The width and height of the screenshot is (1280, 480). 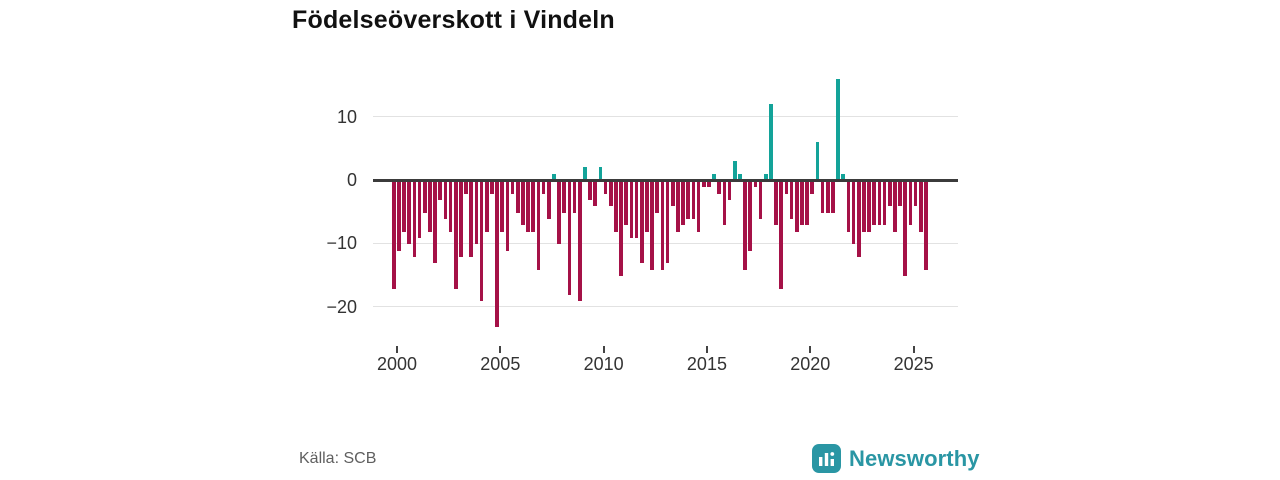 I want to click on x-axis-label: 2020, so click(x=810, y=364).